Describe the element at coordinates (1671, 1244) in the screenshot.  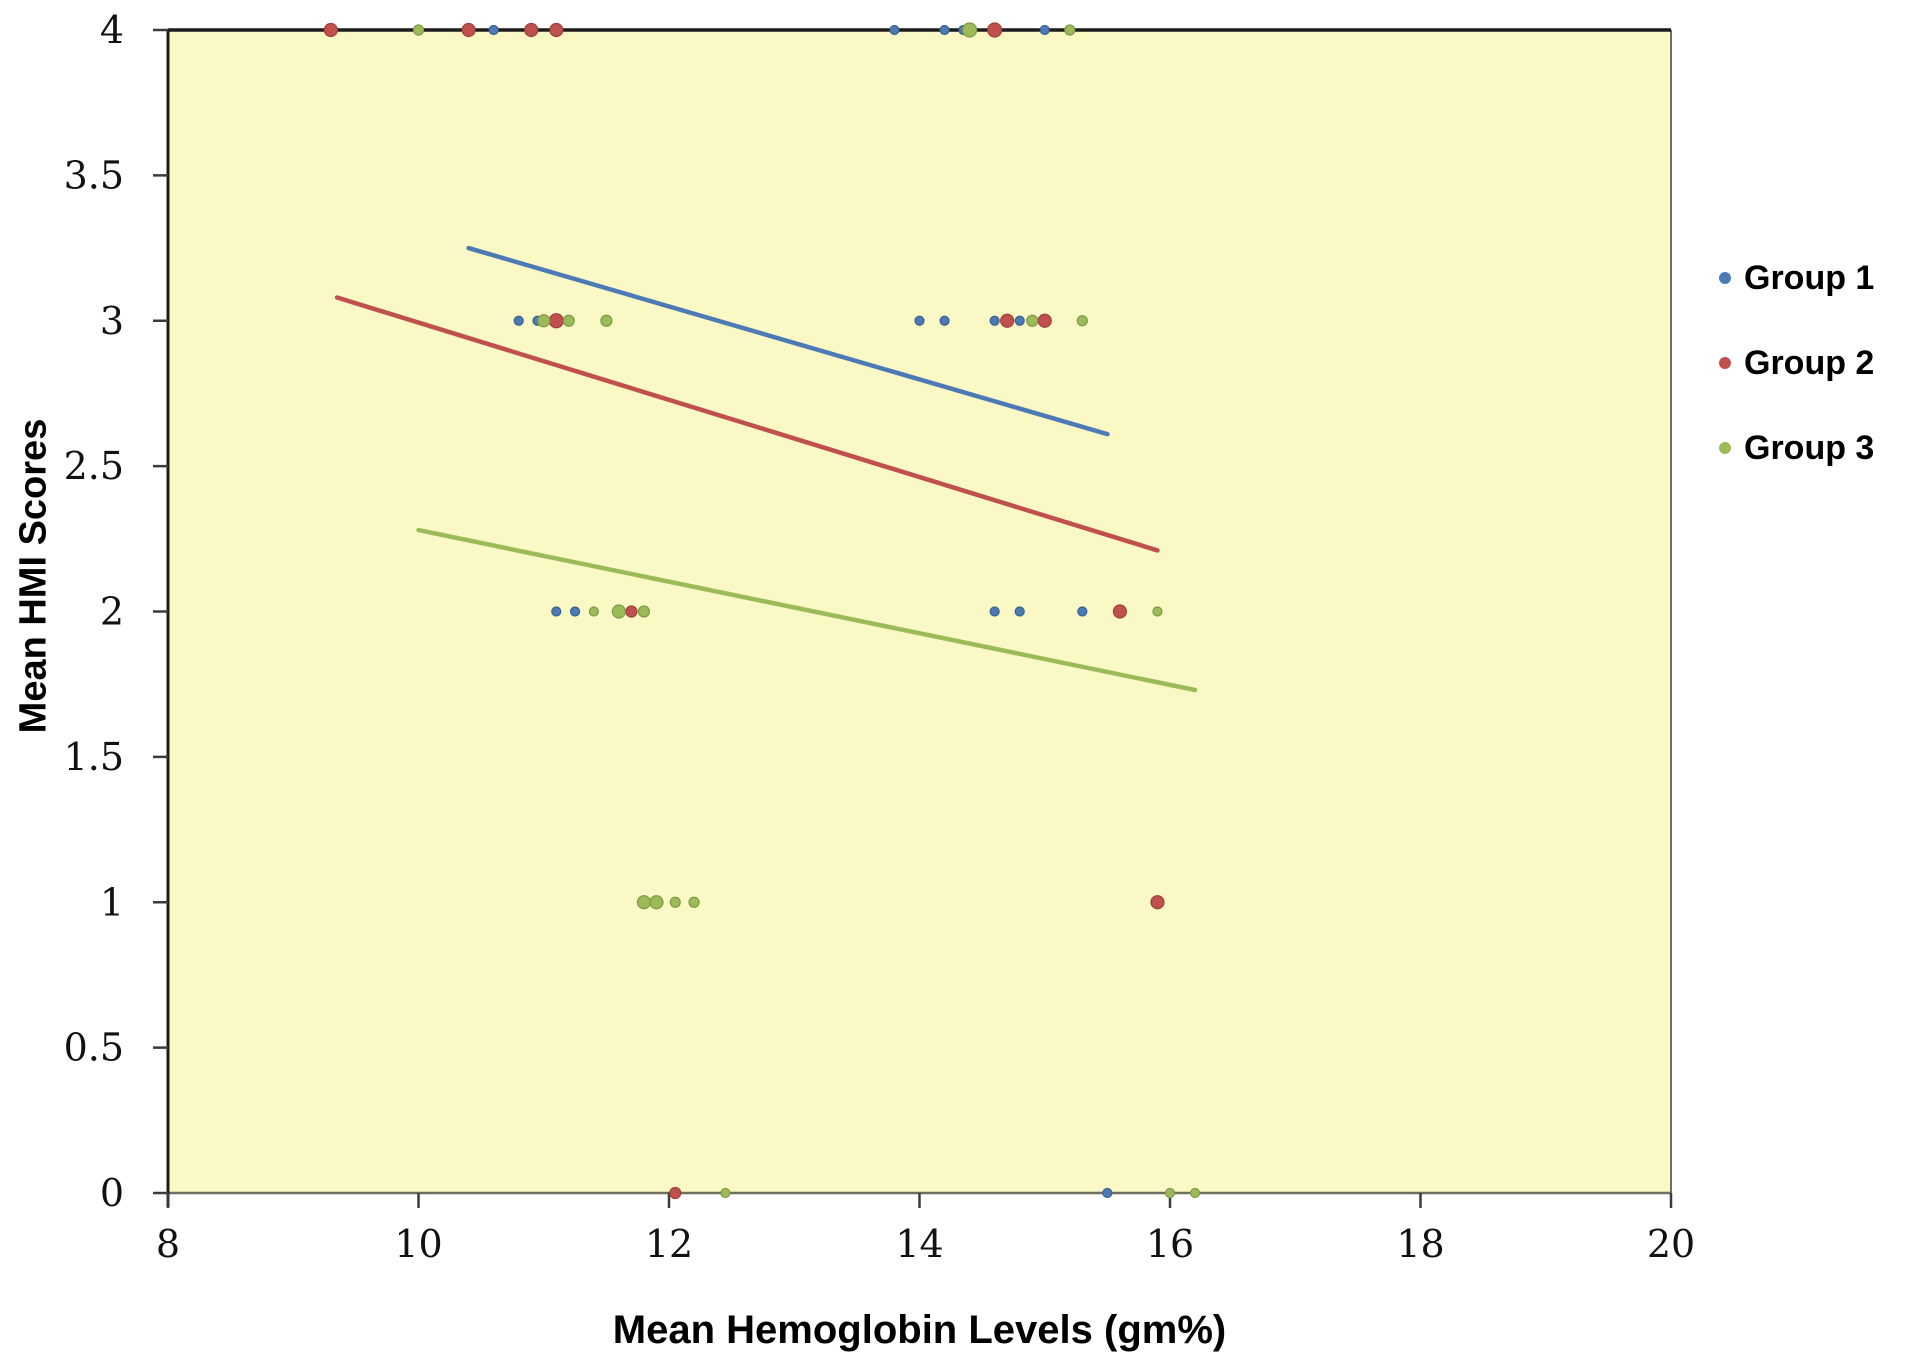
I see `x-tick-label: 20` at that location.